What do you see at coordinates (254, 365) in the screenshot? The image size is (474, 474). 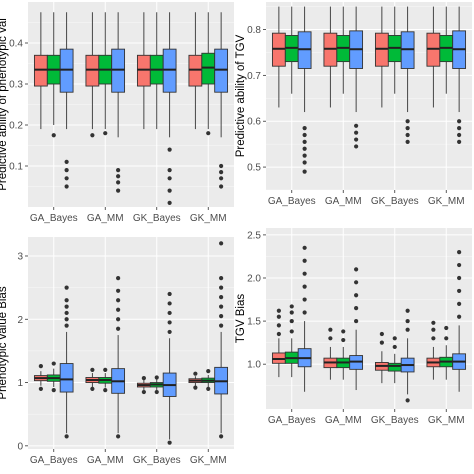 I see `y-tick-label: 1.0` at bounding box center [254, 365].